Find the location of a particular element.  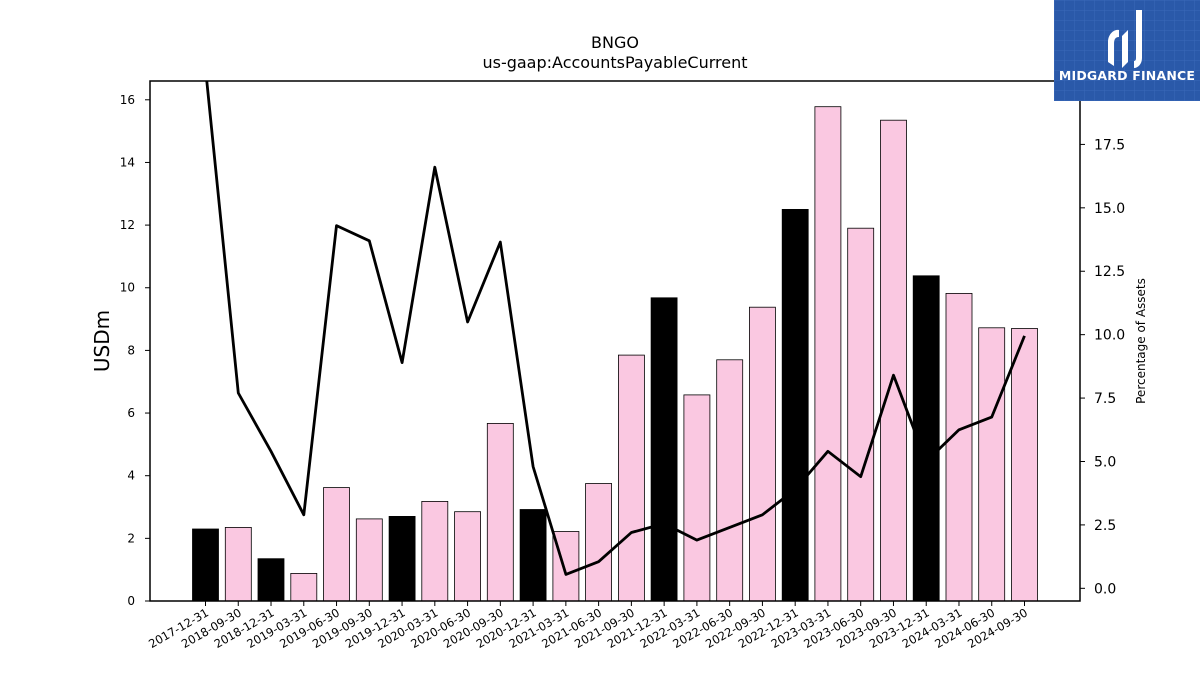

y-right-tick-label: 12.5 is located at coordinates (1109, 272).